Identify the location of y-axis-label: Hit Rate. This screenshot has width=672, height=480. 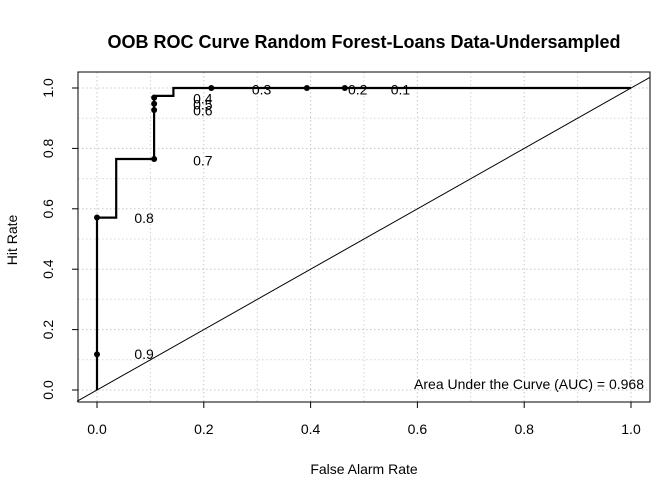
(12, 240).